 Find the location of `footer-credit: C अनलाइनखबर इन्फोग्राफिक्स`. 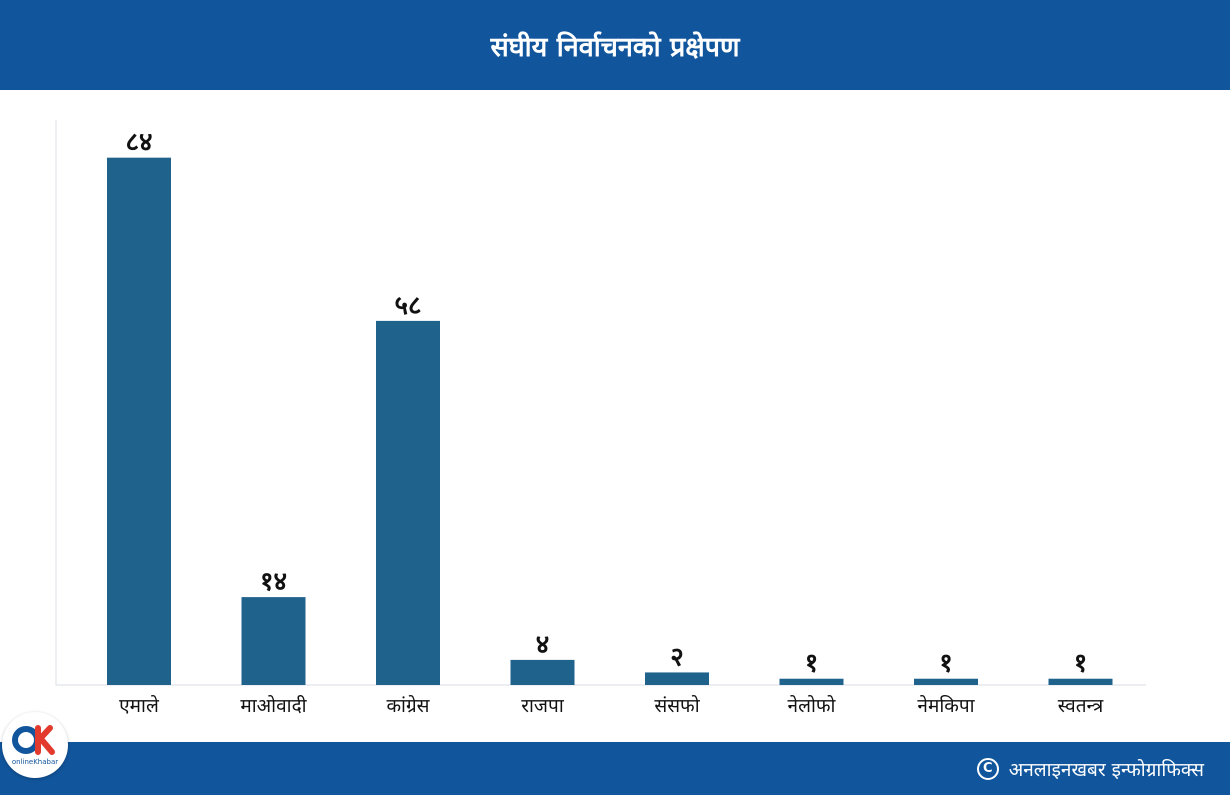

footer-credit: C अनलाइनखबर इन्फोग्राफिक्स is located at coordinates (1090, 768).